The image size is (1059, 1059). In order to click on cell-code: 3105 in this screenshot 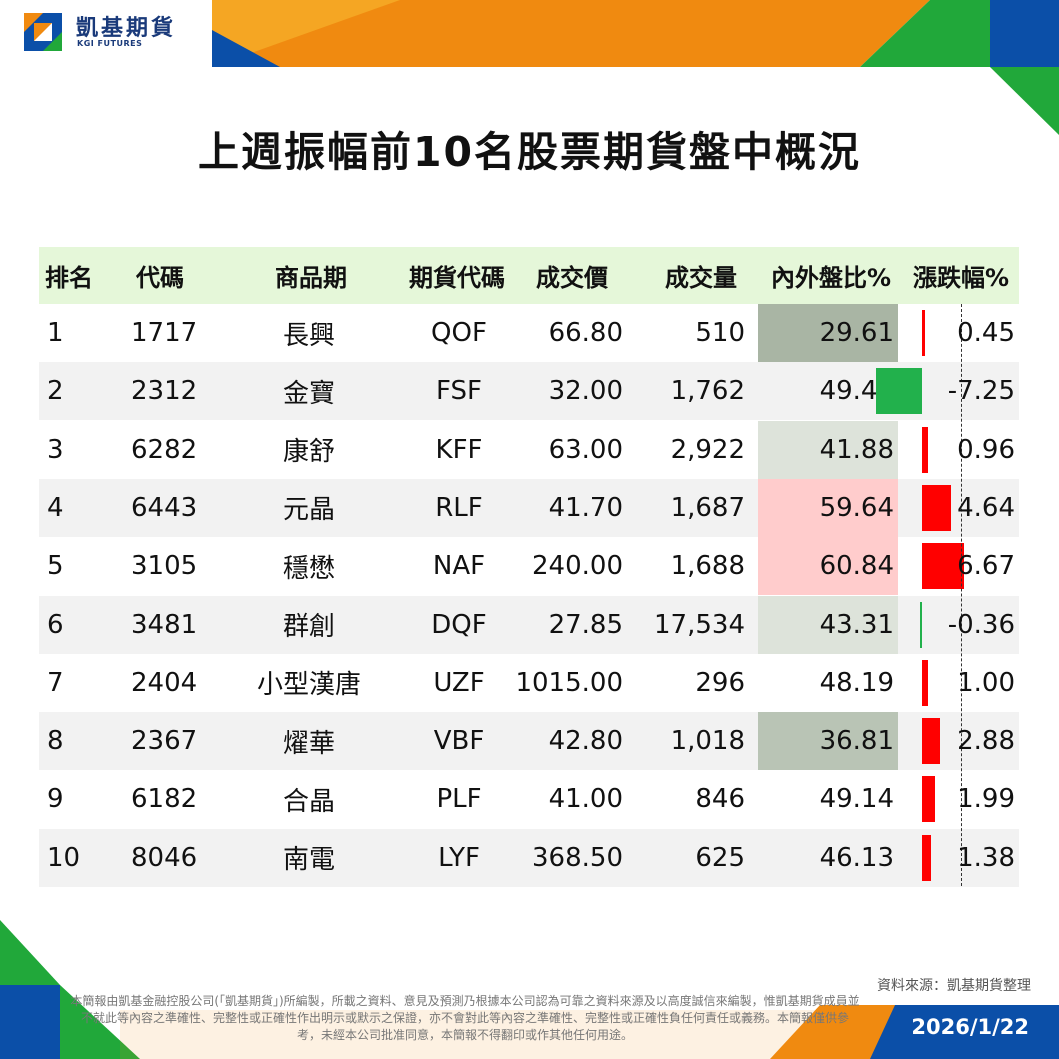, I will do `click(164, 566)`.